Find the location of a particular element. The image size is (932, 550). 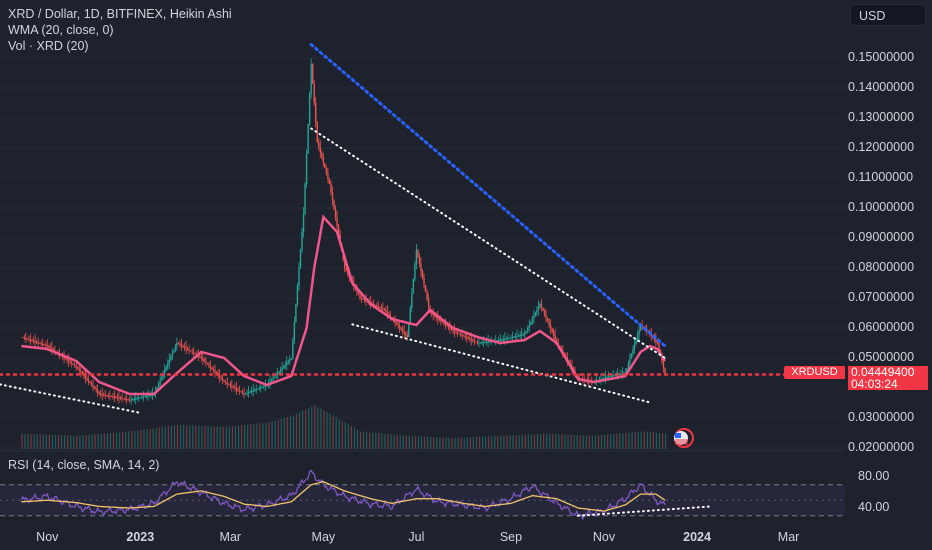

legend-title: XRD / Dollar, 1D, BITFINEX, Heikin Ashi is located at coordinates (120, 14).